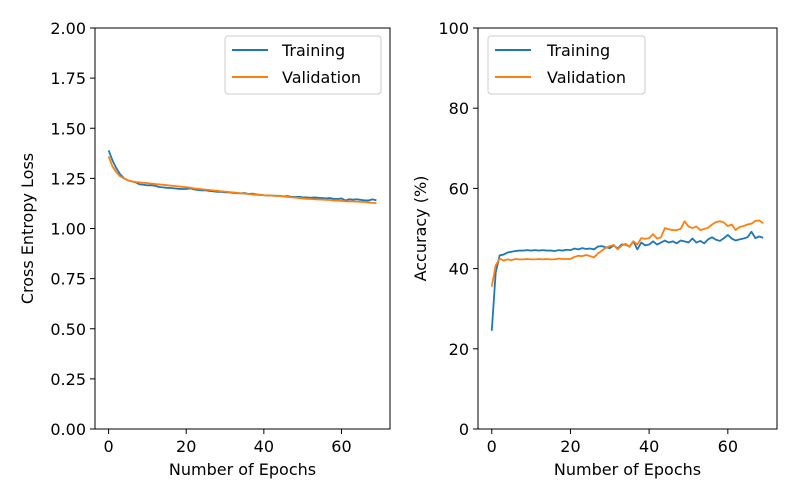 The width and height of the screenshot is (800, 504). What do you see at coordinates (458, 229) in the screenshot?
I see `accuracy-y-ticks: 0 20 40 60 80 100` at bounding box center [458, 229].